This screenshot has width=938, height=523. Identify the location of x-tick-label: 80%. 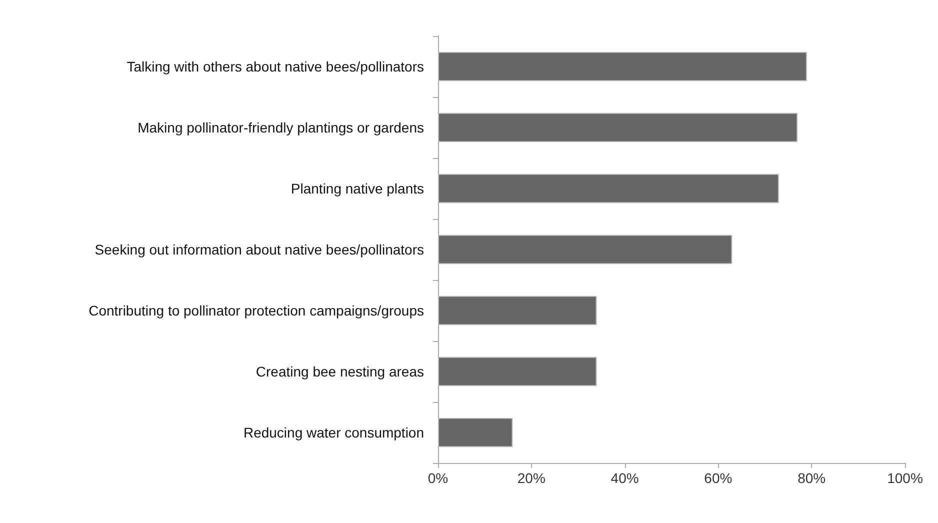
(812, 478).